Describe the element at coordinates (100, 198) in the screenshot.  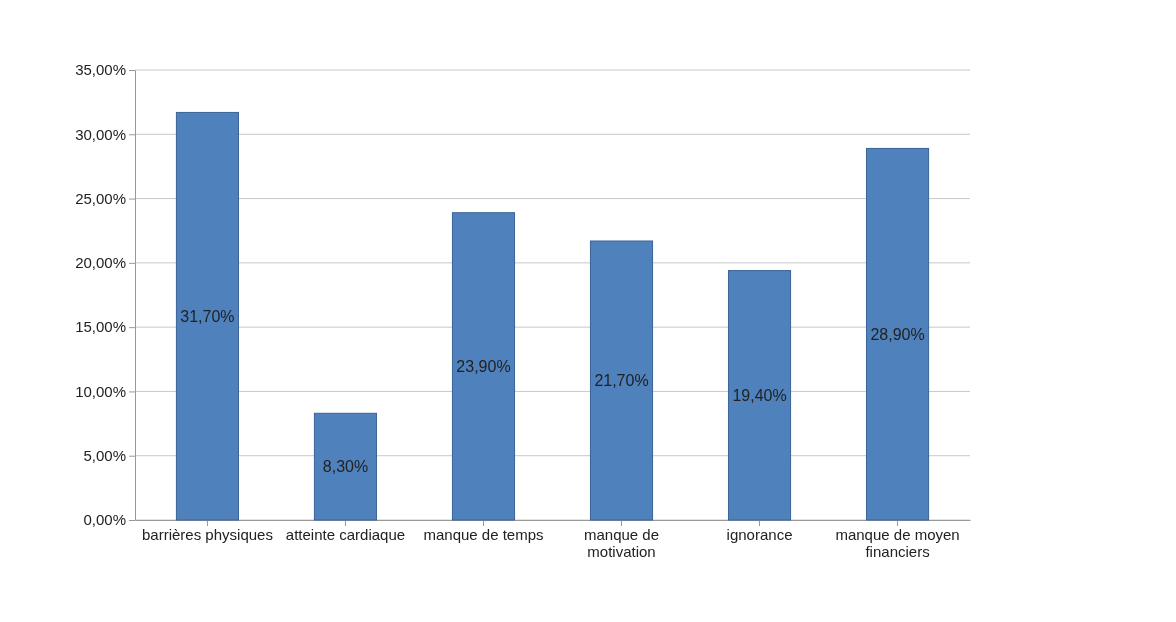
I see `y-tick-label: 25,00%` at that location.